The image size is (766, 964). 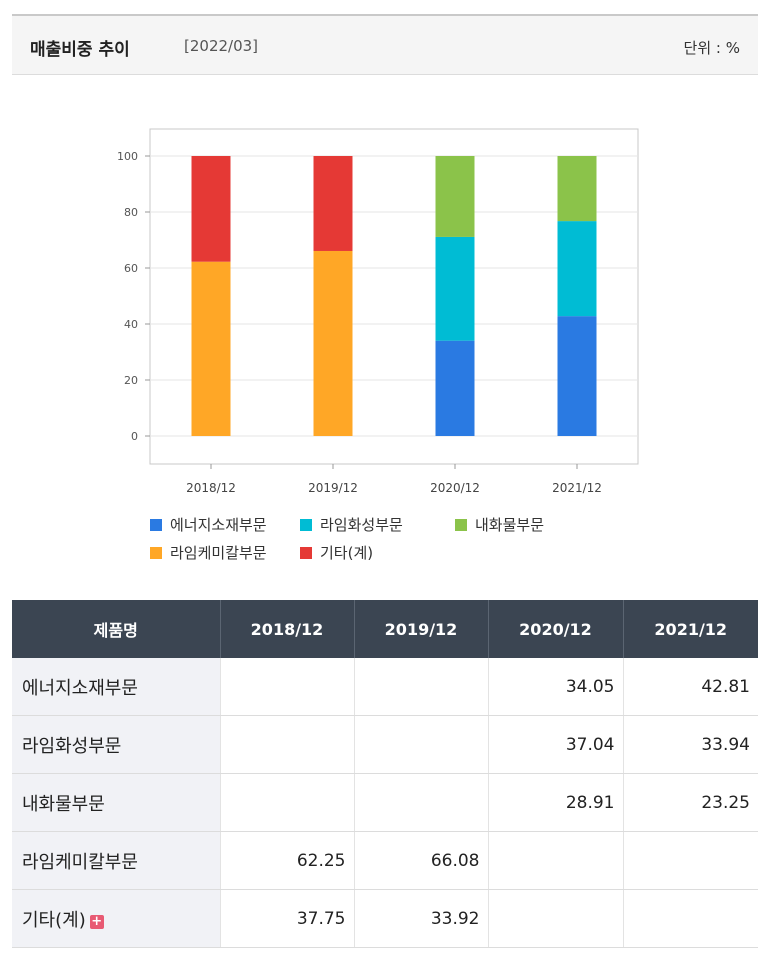 I want to click on x-tick-label: 2020/12, so click(x=455, y=488).